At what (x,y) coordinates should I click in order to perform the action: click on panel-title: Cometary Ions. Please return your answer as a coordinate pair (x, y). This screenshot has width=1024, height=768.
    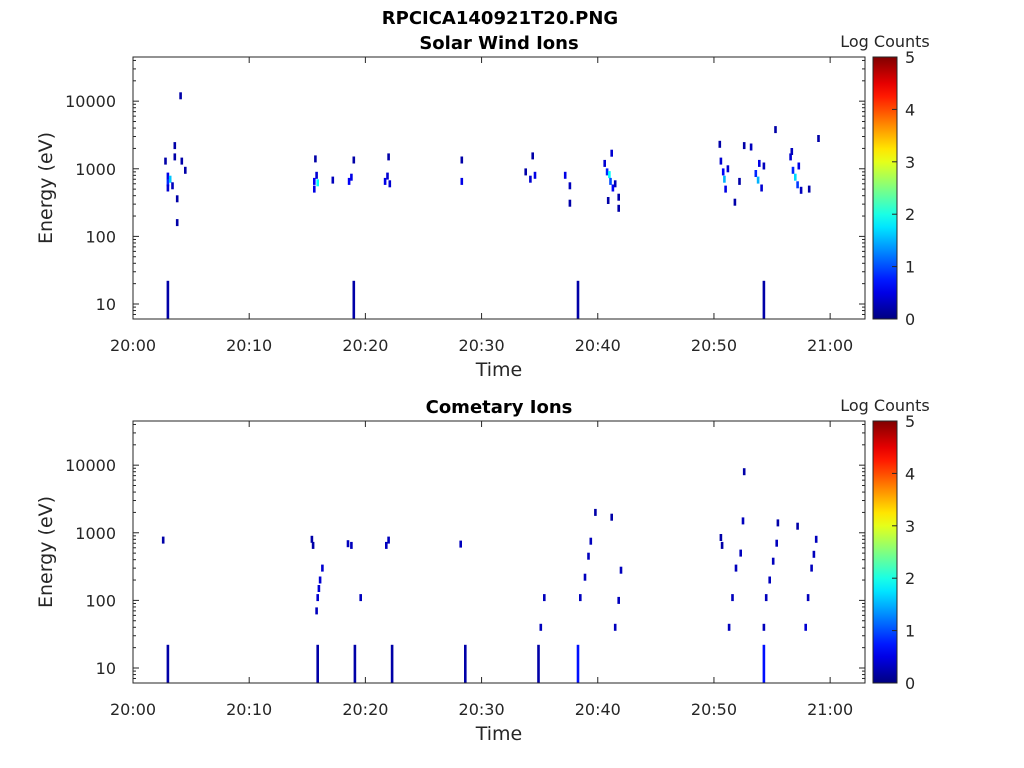
    Looking at the image, I should click on (499, 407).